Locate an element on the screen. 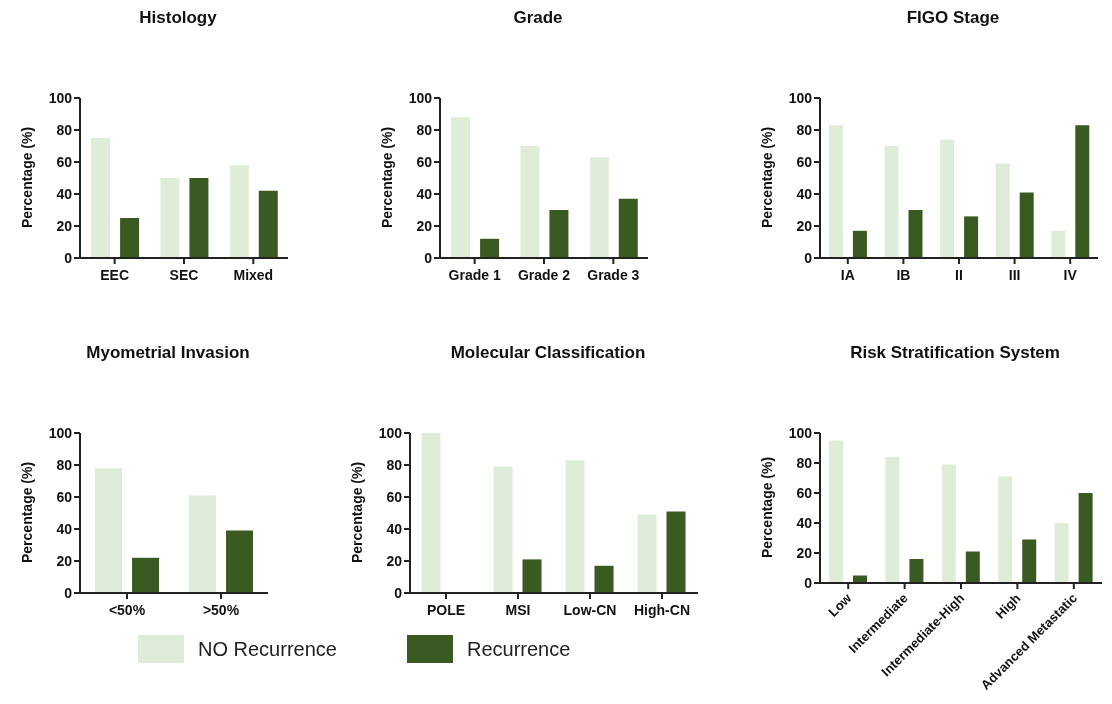 The image size is (1112, 704). x-tick-label: <50% is located at coordinates (127, 610).